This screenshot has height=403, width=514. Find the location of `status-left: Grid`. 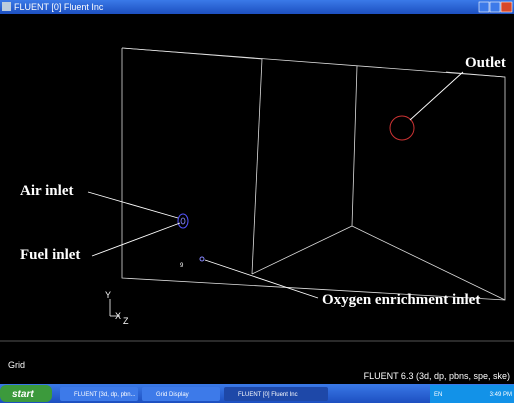

status-left: Grid is located at coordinates (16, 365).